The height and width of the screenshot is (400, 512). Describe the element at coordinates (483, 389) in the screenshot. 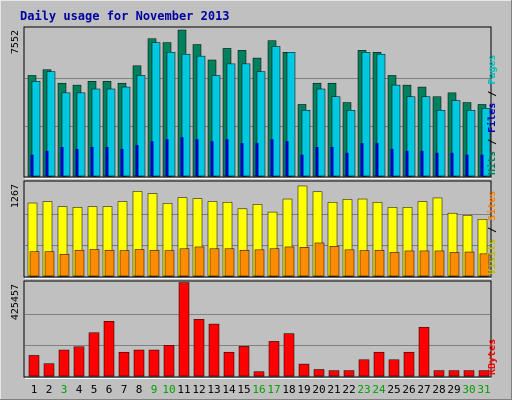

I see `x-tick-label-day-31: 31` at that location.